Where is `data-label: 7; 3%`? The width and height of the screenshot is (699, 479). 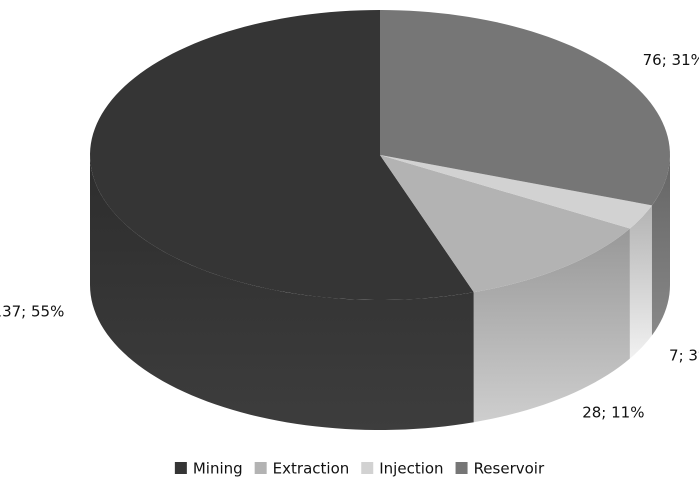
data-label: 7; 3% is located at coordinates (684, 355).